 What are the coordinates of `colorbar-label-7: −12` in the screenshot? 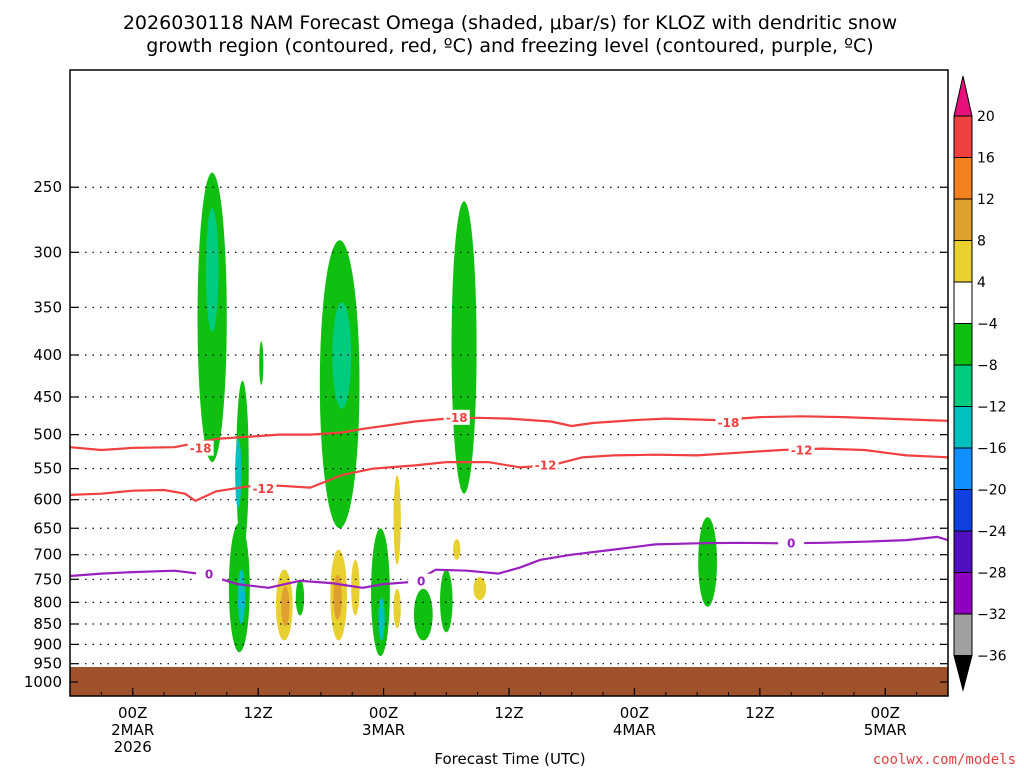 It's located at (992, 408).